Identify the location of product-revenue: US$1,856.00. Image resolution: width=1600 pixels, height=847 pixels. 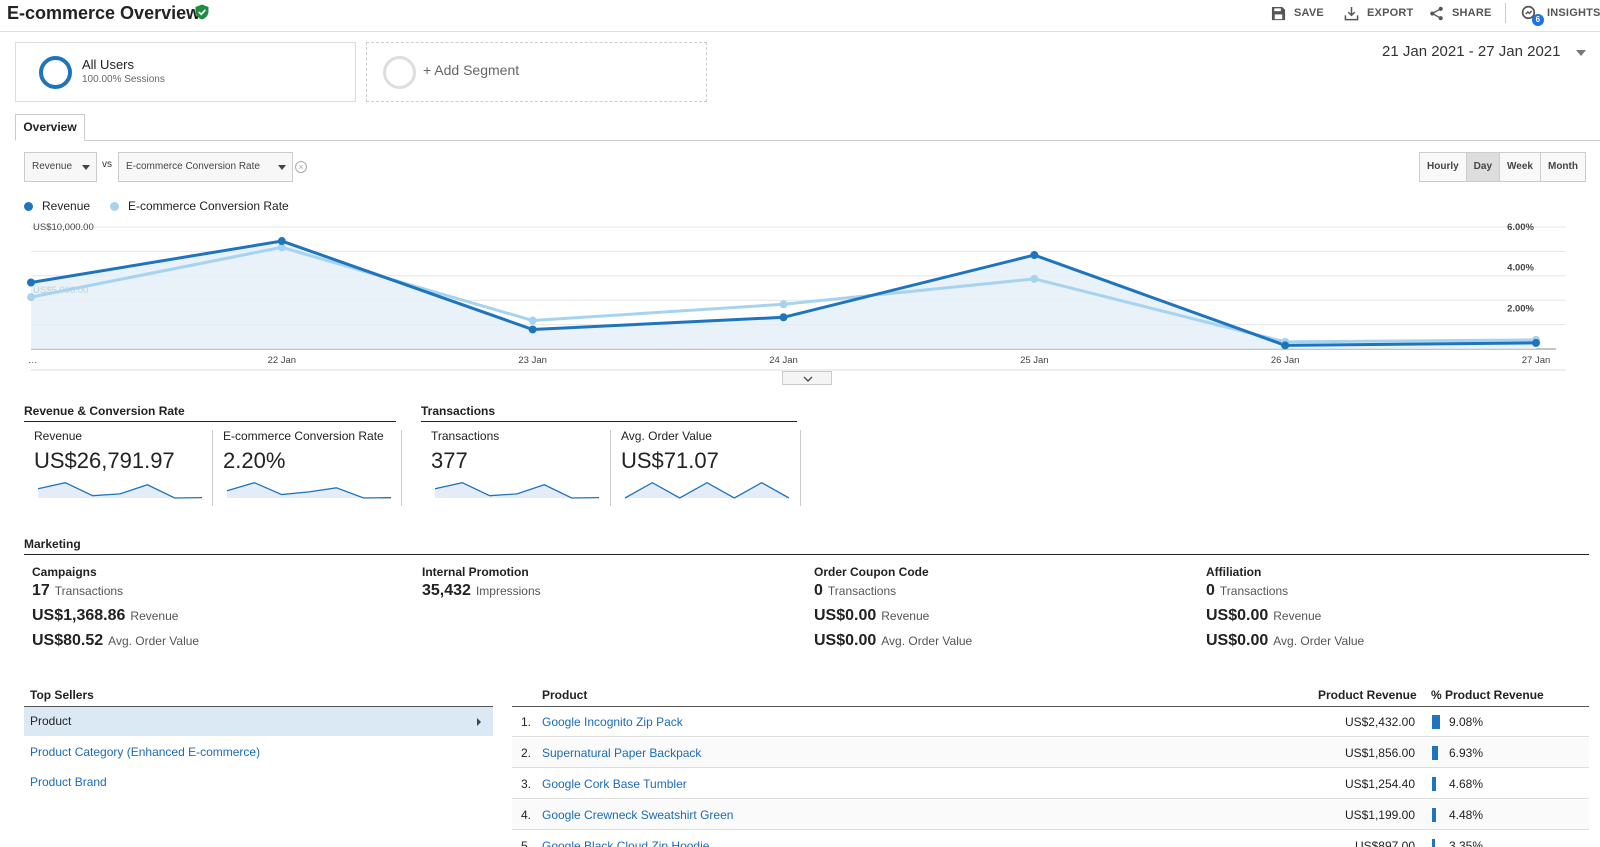
(1379, 753).